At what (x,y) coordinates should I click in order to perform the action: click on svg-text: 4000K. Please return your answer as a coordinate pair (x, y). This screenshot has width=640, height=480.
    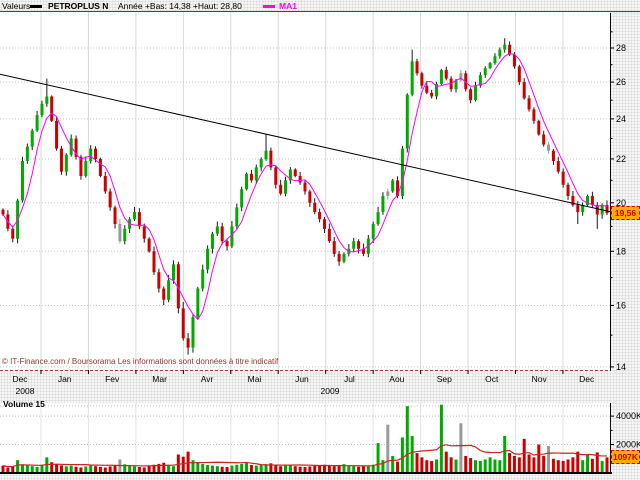
    Looking at the image, I should click on (628, 416).